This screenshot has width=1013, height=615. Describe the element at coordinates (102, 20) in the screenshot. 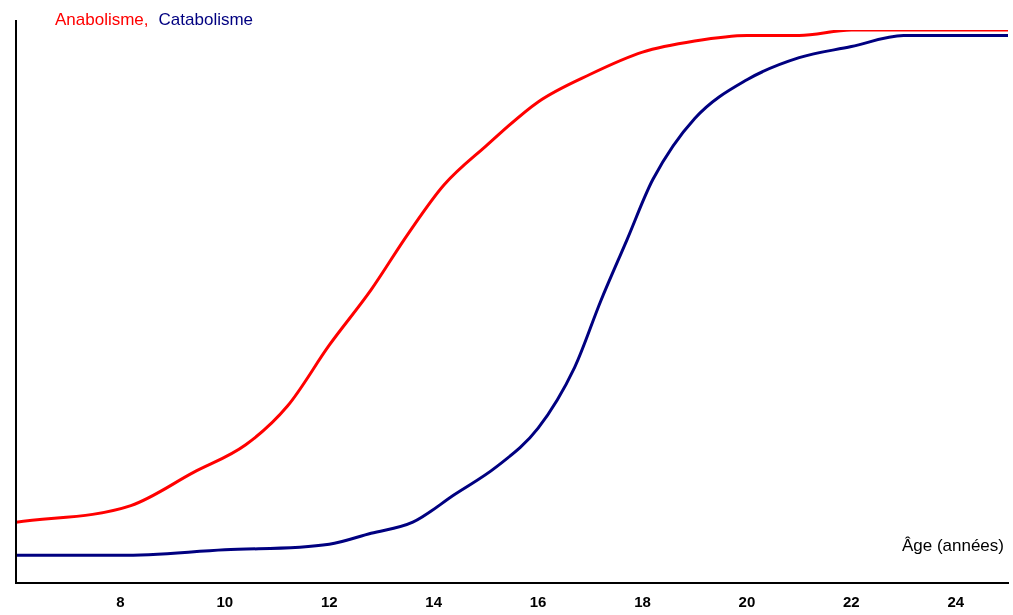

I see `text: Anabolisme,` at that location.